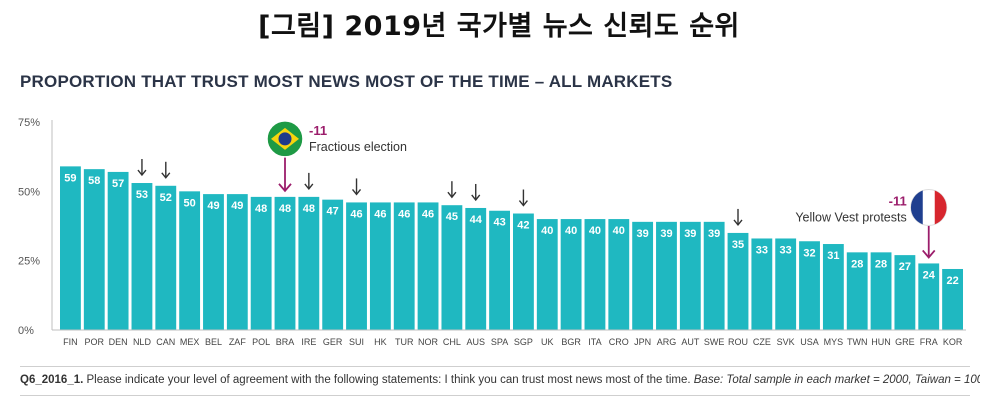  I want to click on x-tick-label: MYS, so click(834, 342).